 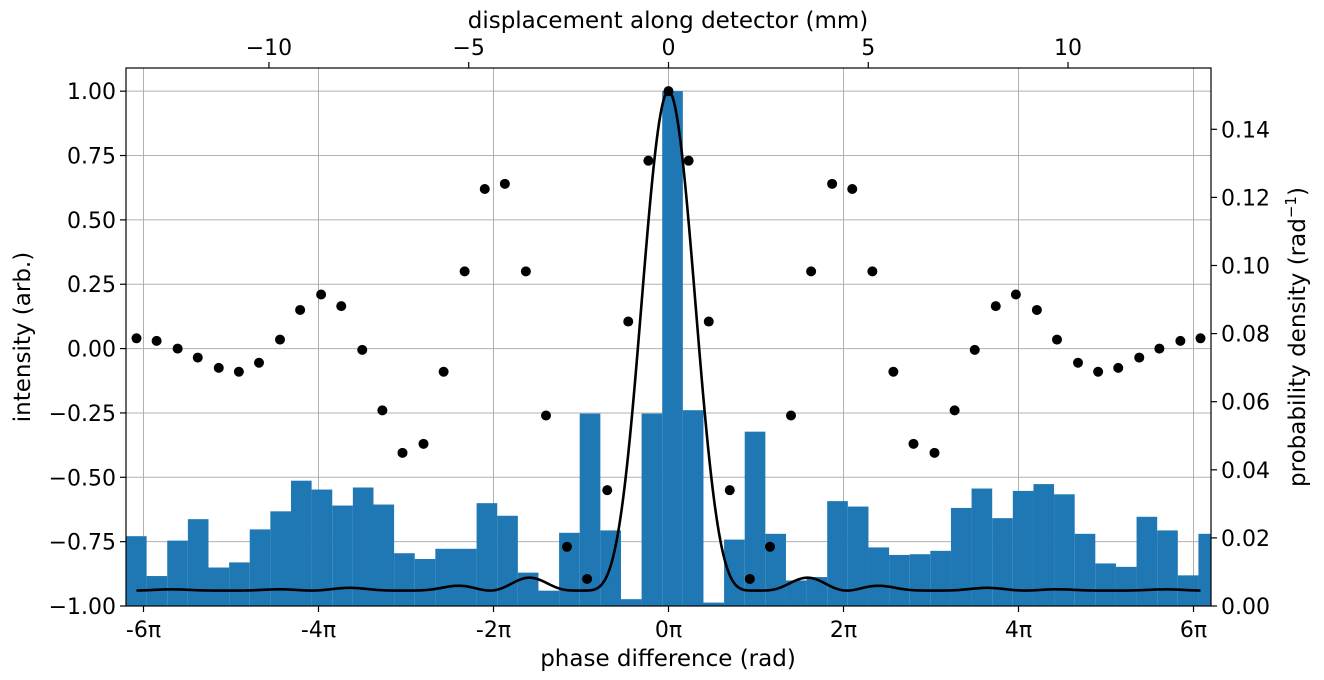 What do you see at coordinates (82, 478) in the screenshot?
I see `y-tick-label-left: −0.50` at bounding box center [82, 478].